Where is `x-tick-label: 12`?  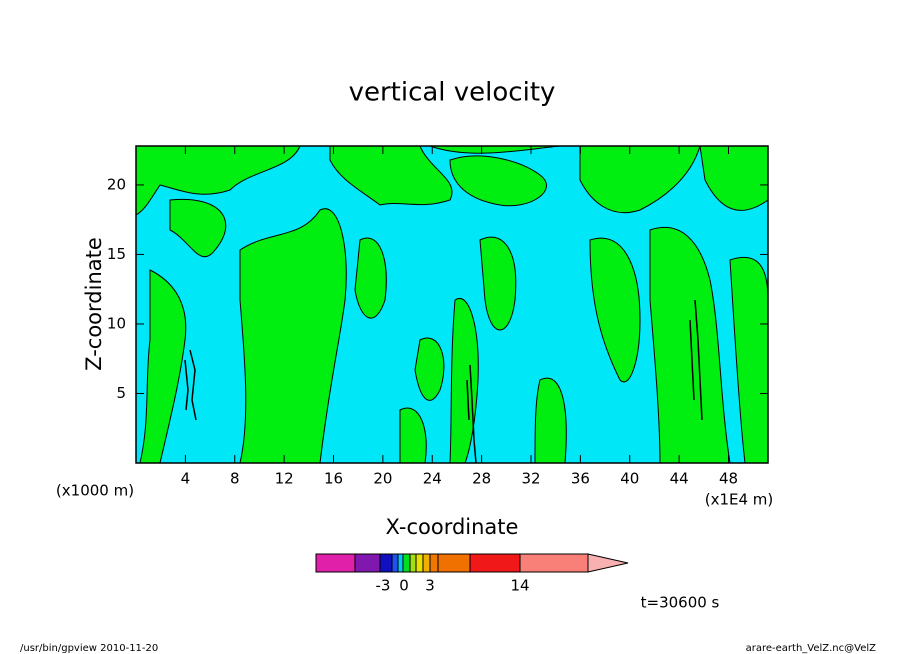 x-tick-label: 12 is located at coordinates (284, 479).